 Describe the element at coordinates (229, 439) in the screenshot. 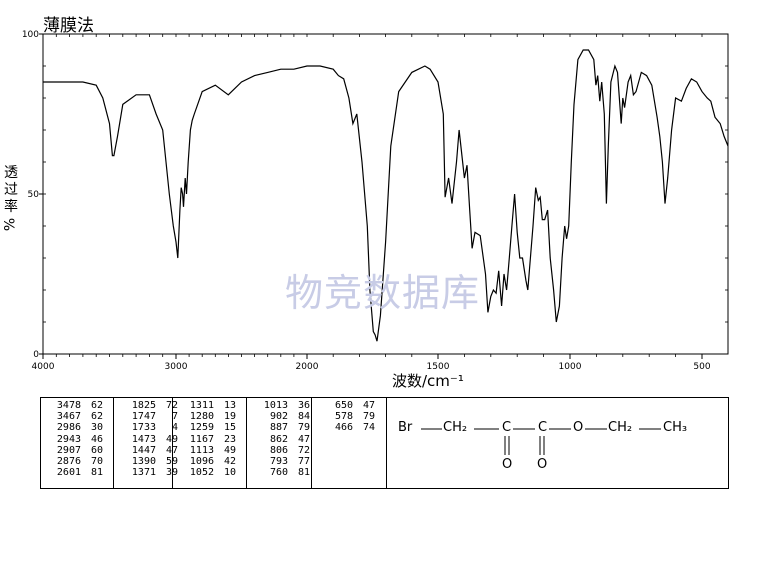

I see `peak-transmittance: 23` at that location.